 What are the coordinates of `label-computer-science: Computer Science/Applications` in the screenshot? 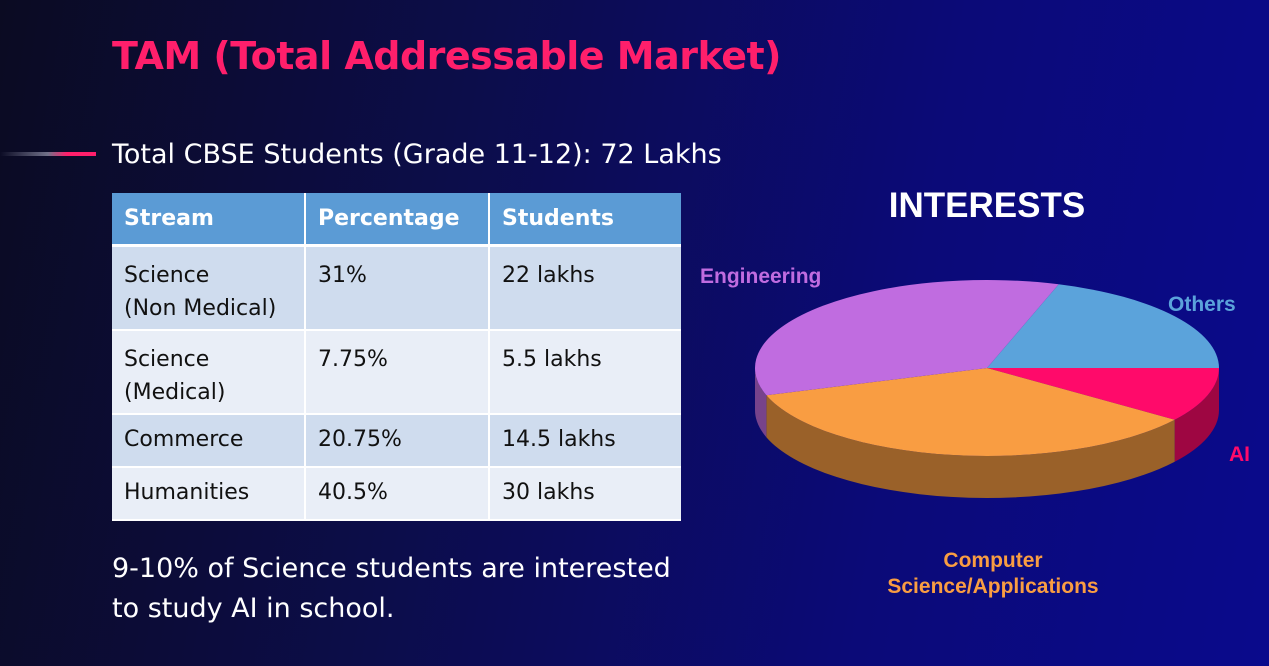 It's located at (993, 574).